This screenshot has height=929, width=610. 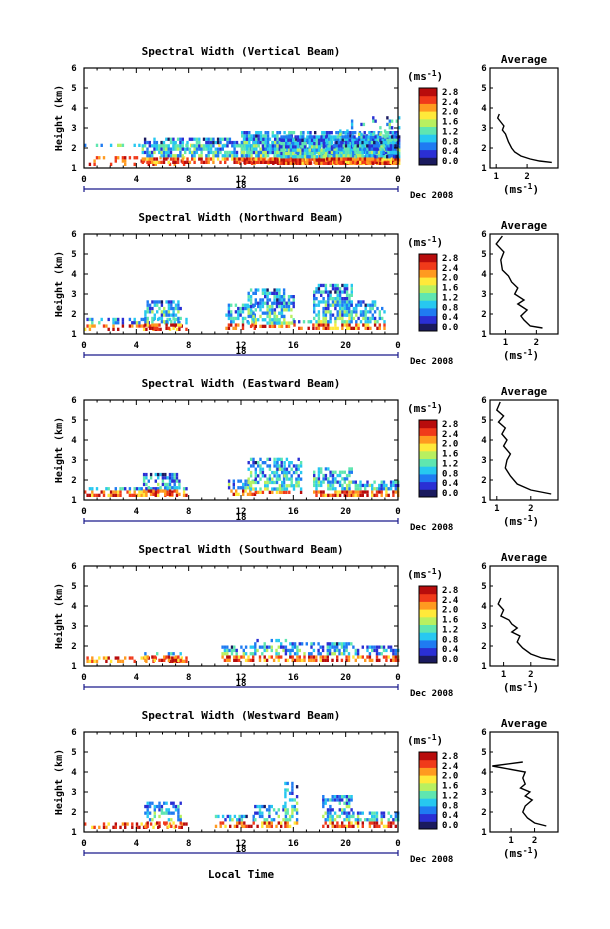 I want to click on x-tick-label: 12, so click(x=241, y=844).